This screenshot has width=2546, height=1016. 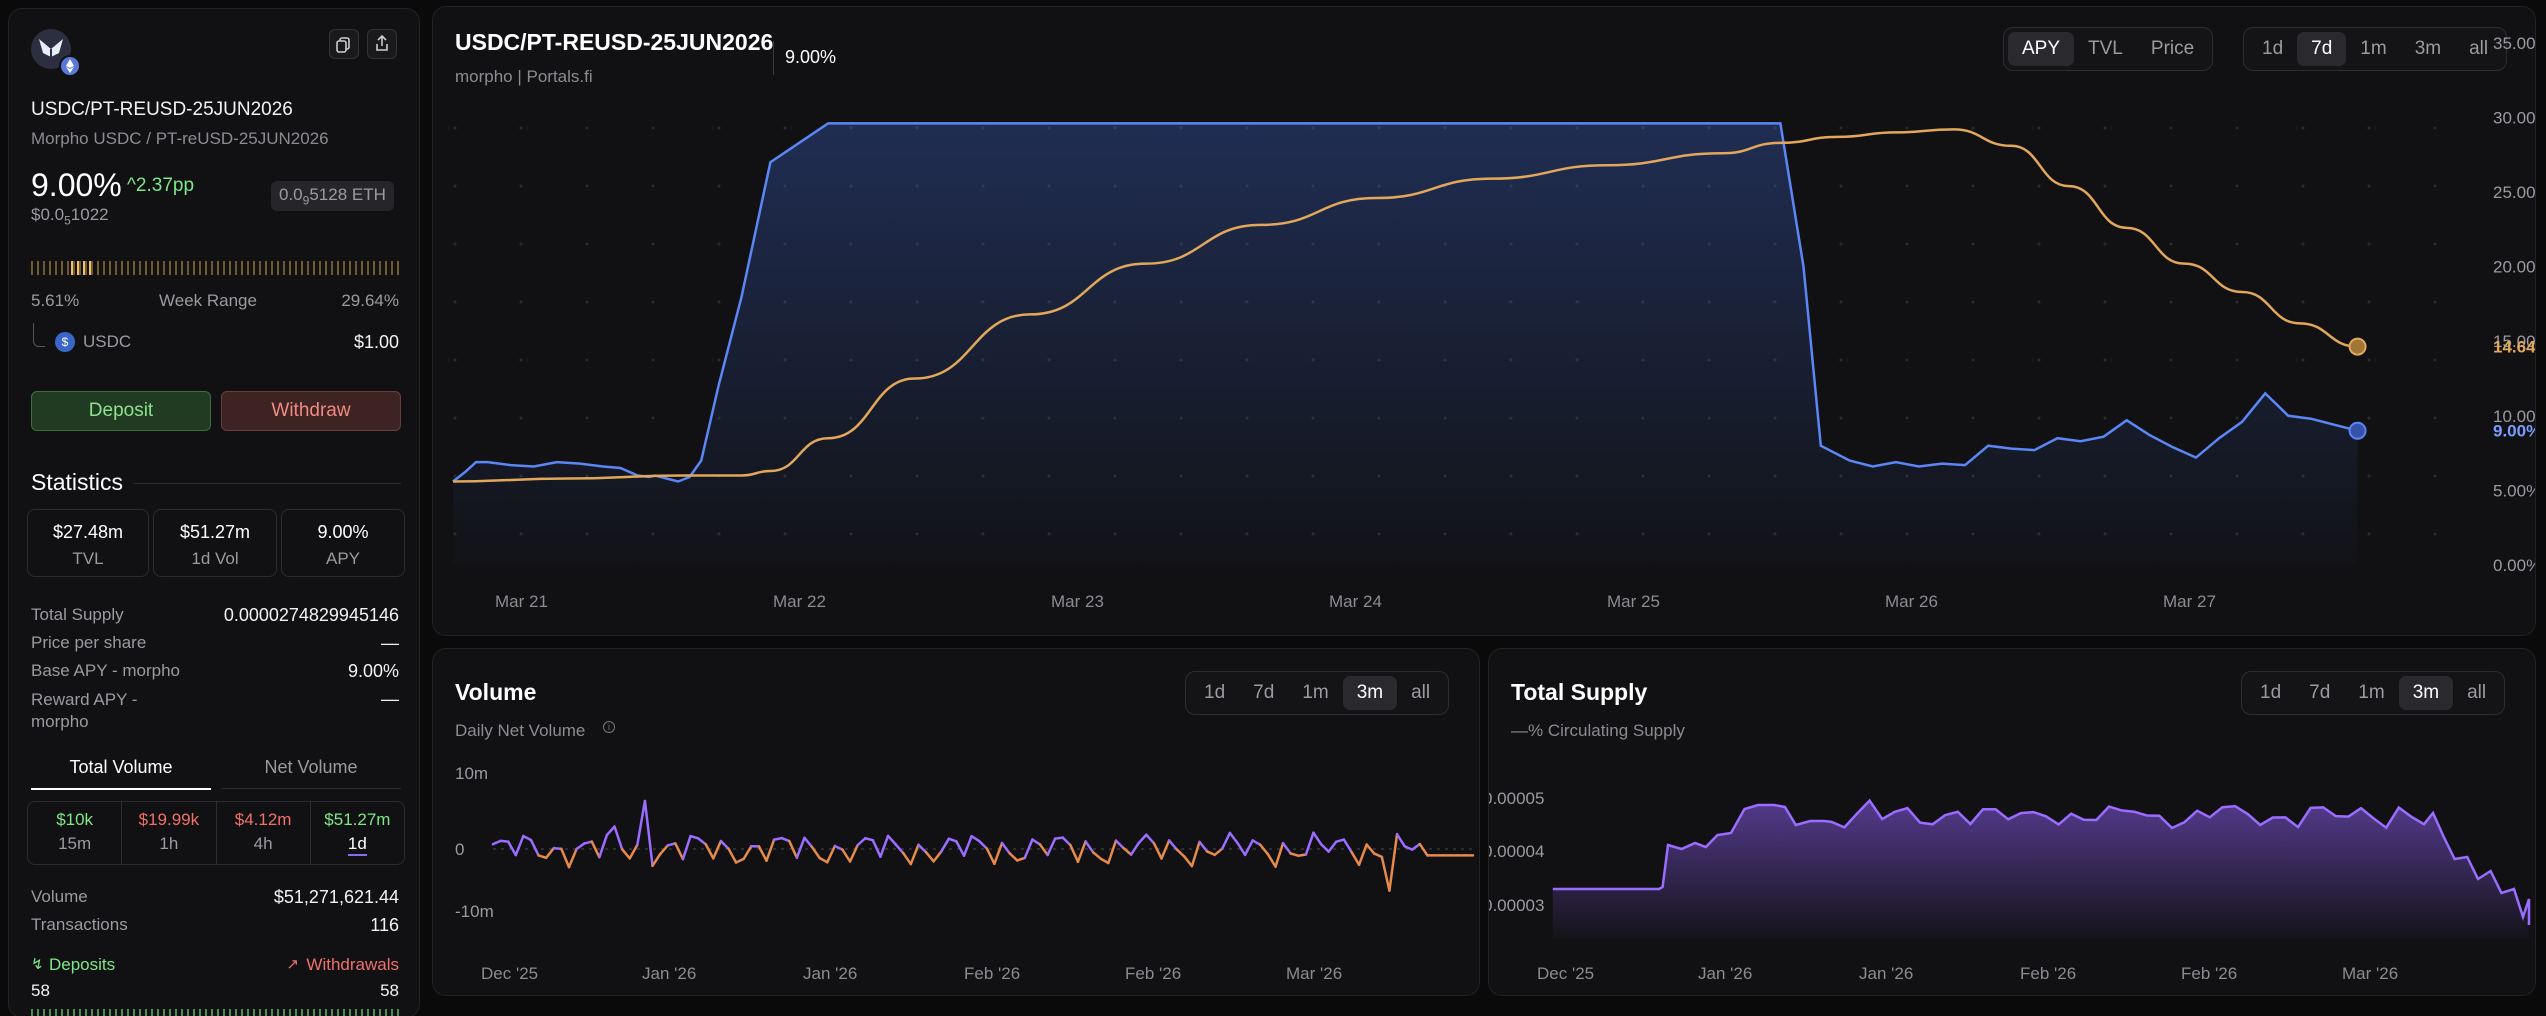 I want to click on tab-tvl: TVL, so click(x=2105, y=48).